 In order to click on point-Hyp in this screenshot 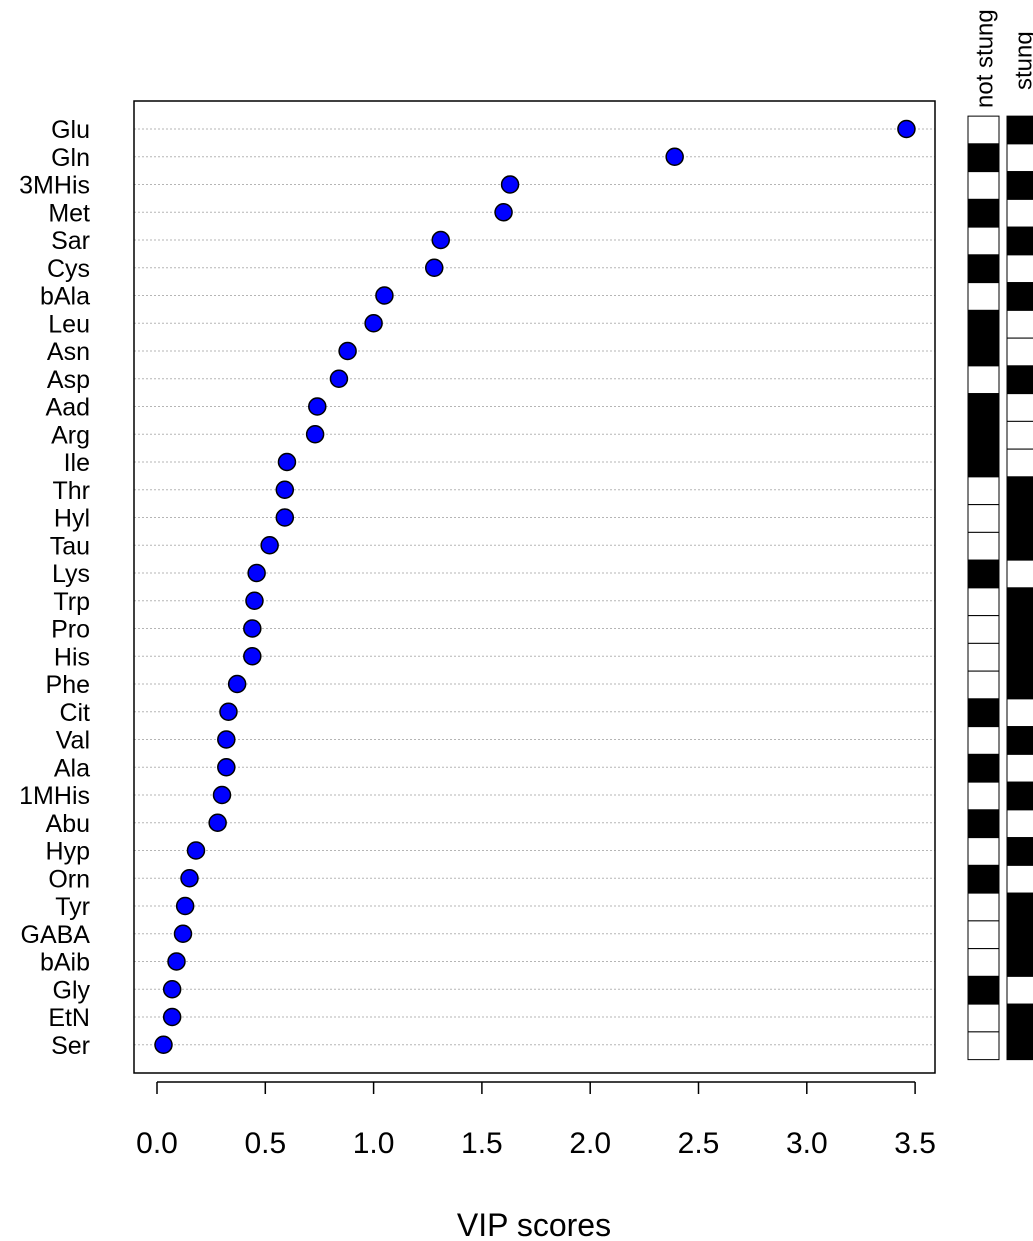, I will do `click(196, 850)`.